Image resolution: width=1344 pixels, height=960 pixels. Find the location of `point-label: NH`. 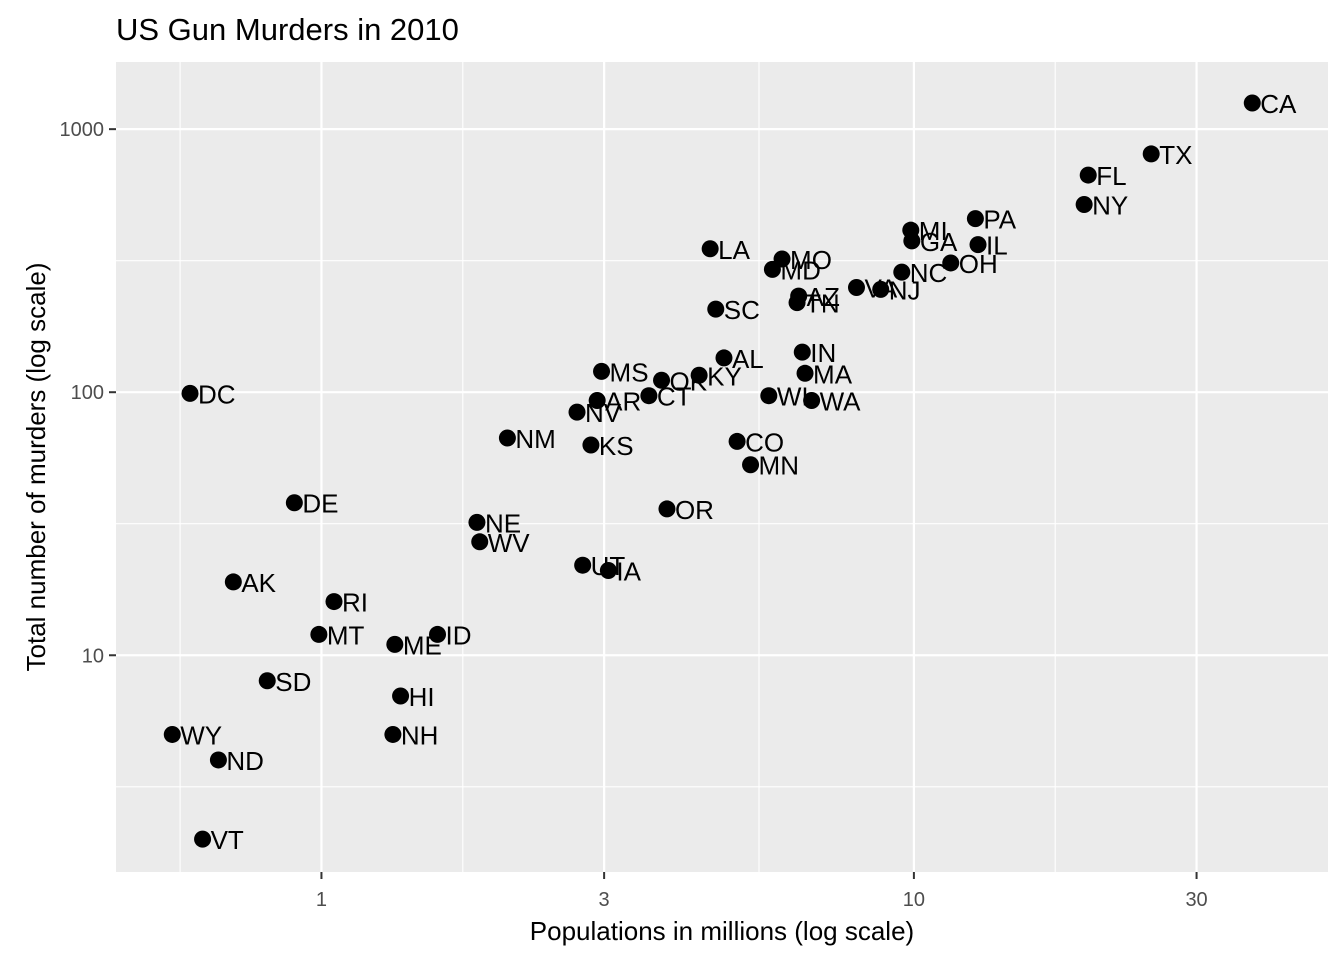

point-label: NH is located at coordinates (420, 735).